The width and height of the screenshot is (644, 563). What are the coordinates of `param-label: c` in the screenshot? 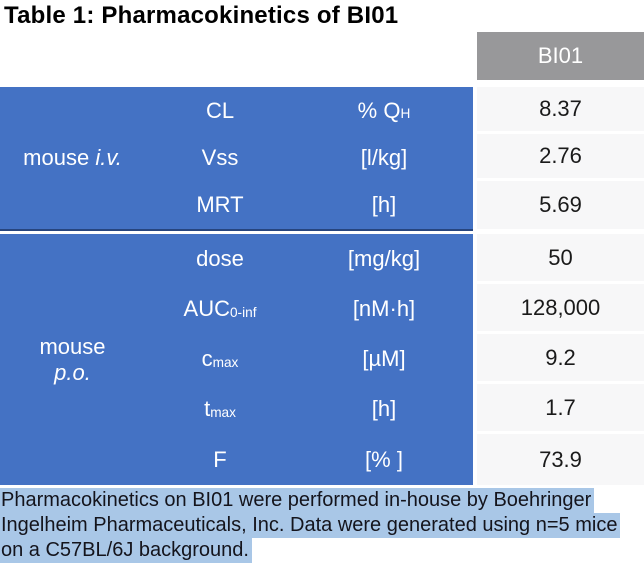 It's located at (207, 358).